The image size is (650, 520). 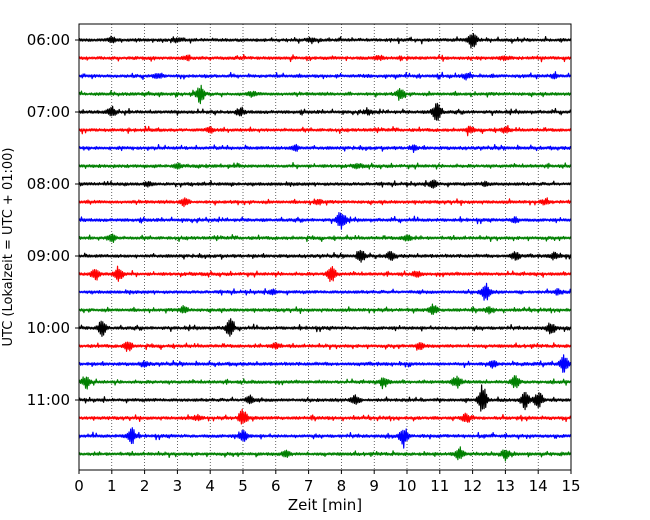 What do you see at coordinates (243, 486) in the screenshot?
I see `x-tick-label: 5` at bounding box center [243, 486].